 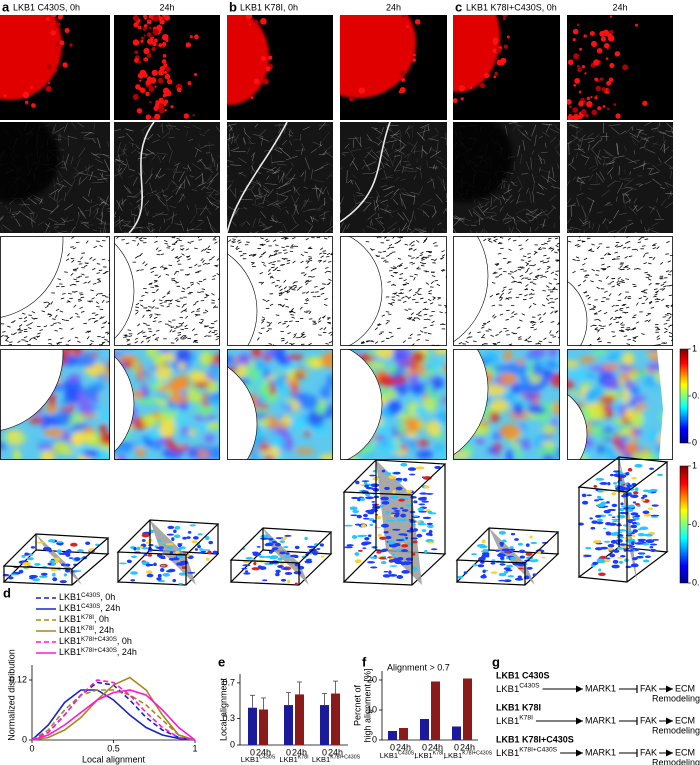 What do you see at coordinates (293, 759) in the screenshot?
I see `group-label: LKB1K78I` at bounding box center [293, 759].